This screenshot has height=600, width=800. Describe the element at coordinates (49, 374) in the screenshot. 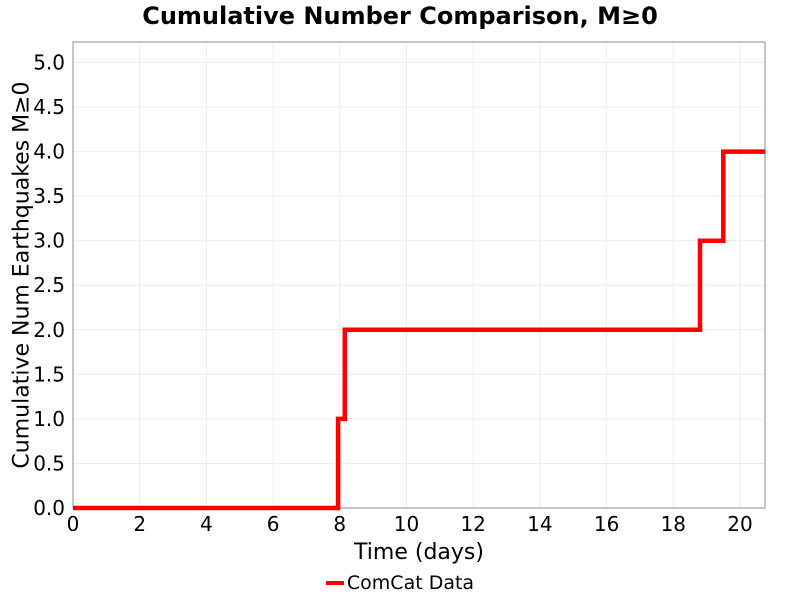

I see `y-tick-label: 1.5` at that location.